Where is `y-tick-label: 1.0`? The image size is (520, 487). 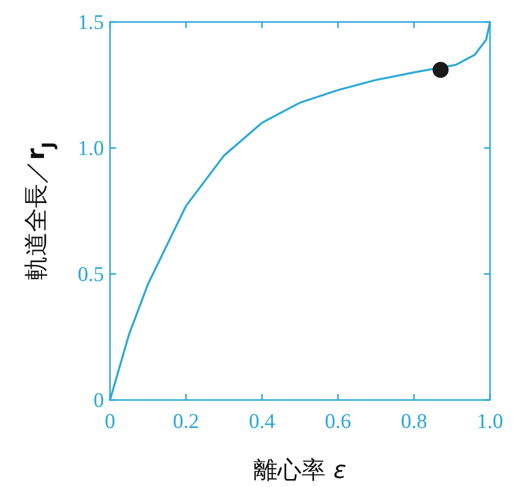
y-tick-label: 1.0 is located at coordinates (91, 148).